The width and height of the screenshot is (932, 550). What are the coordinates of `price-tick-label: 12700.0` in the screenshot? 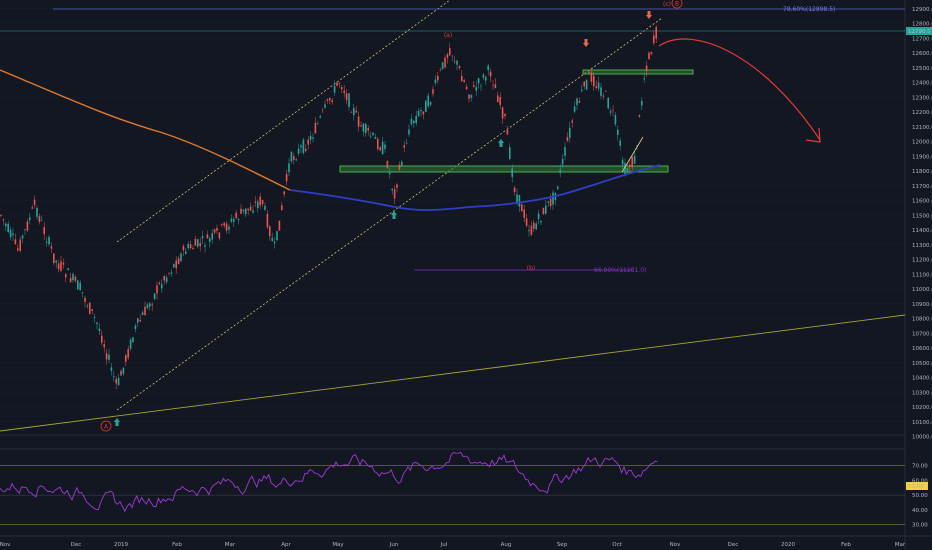 It's located at (922, 39).